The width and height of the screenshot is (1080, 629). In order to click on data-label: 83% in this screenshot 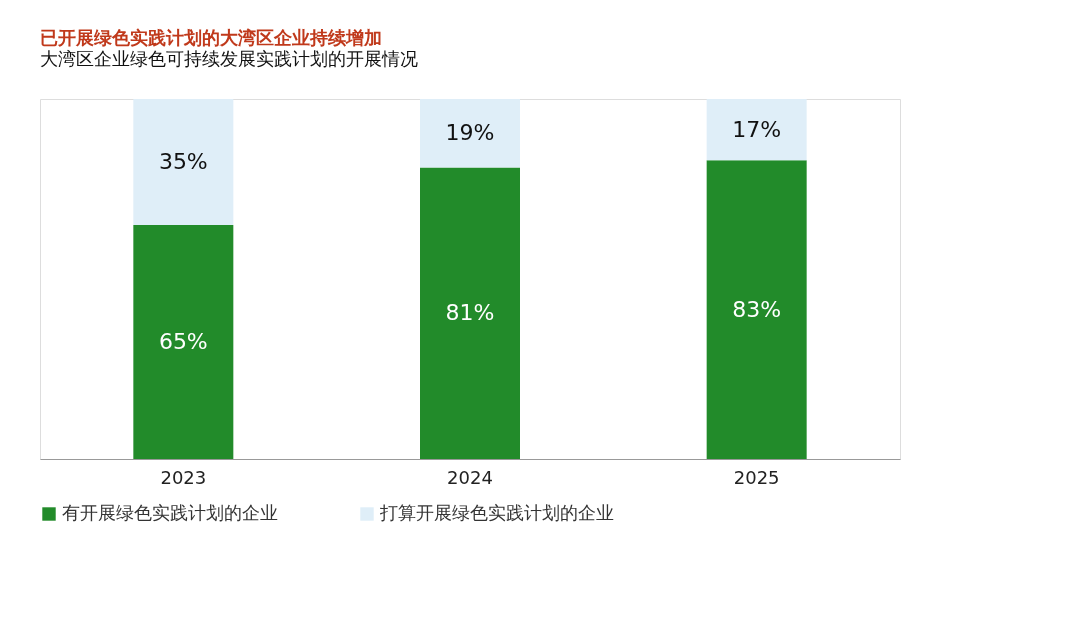, I will do `click(757, 309)`.